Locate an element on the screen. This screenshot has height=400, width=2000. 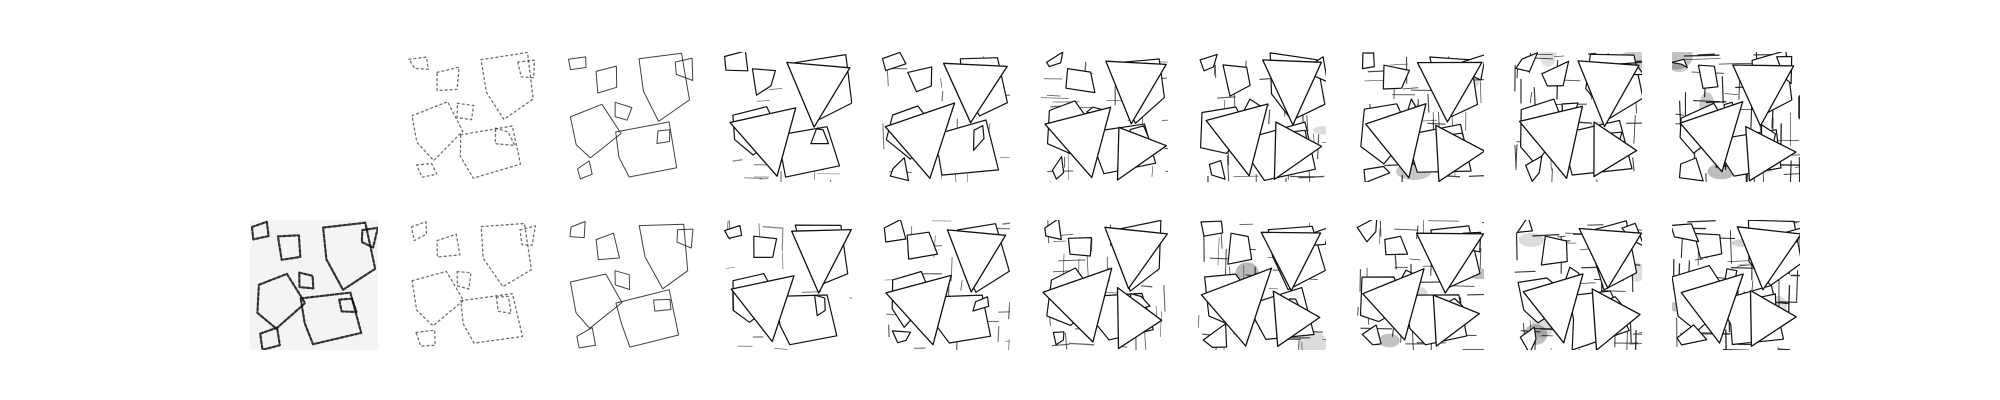
tile-r0-c8 is located at coordinates (1578, 117).